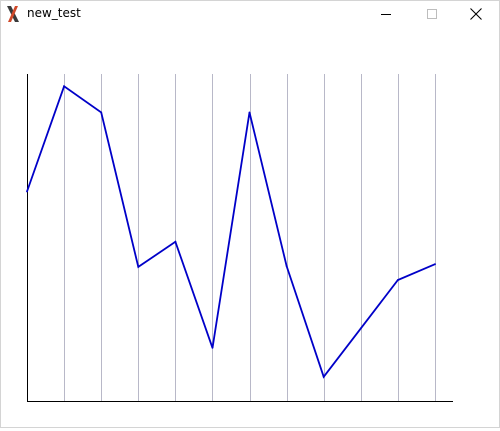  I want to click on maximize-icon, so click(432, 14).